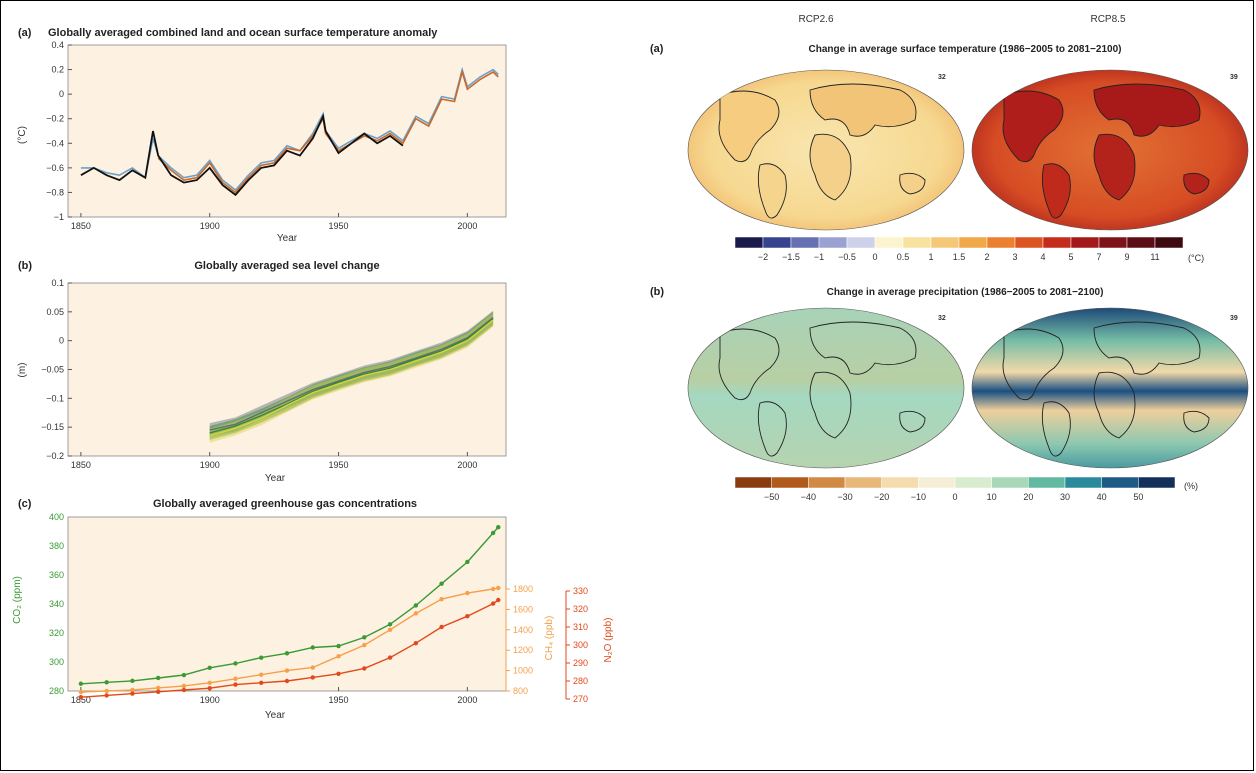 Image resolution: width=1256 pixels, height=773 pixels. What do you see at coordinates (1234, 77) in the screenshot?
I see `temp-rcp85-model-count: 39` at bounding box center [1234, 77].